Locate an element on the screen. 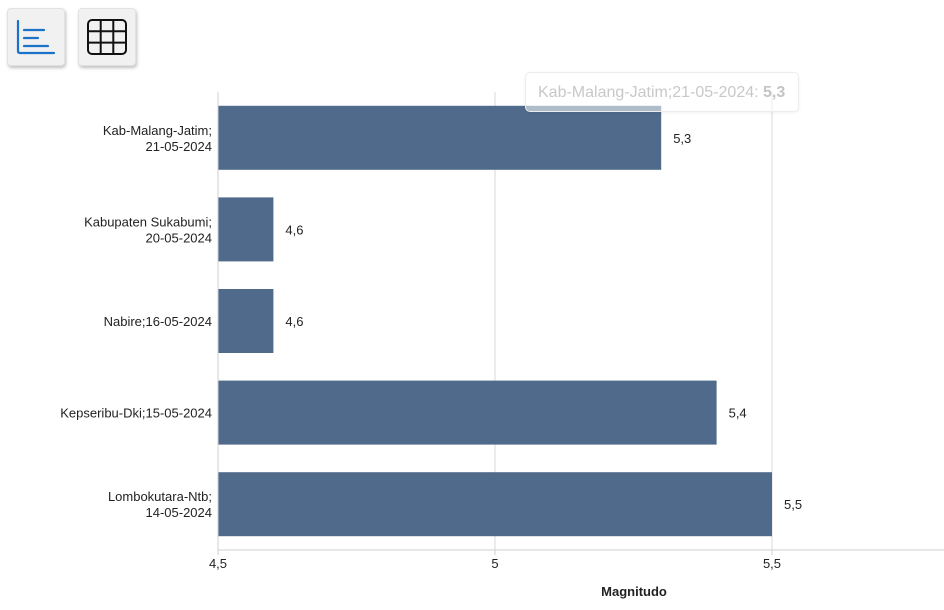  x-tick-label: 5,5 is located at coordinates (772, 563).